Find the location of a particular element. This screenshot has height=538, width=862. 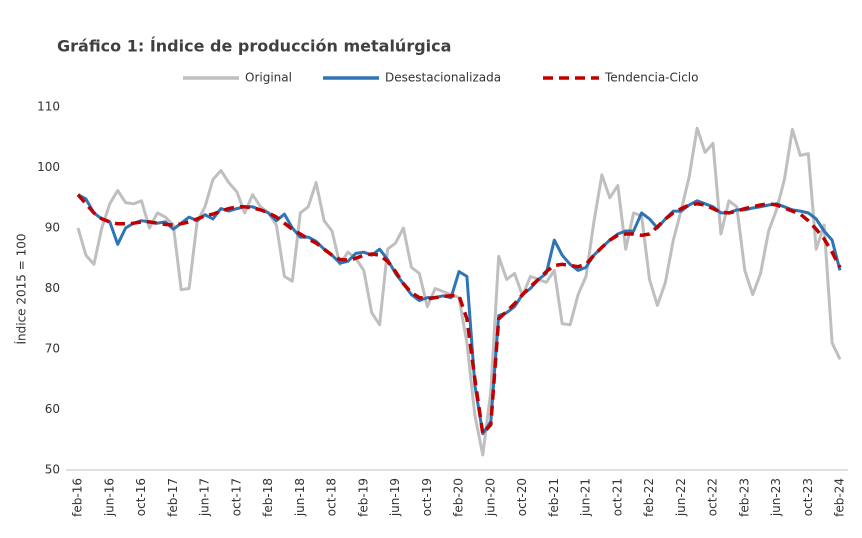

x-tick-label: feb-22 is located at coordinates (649, 497).